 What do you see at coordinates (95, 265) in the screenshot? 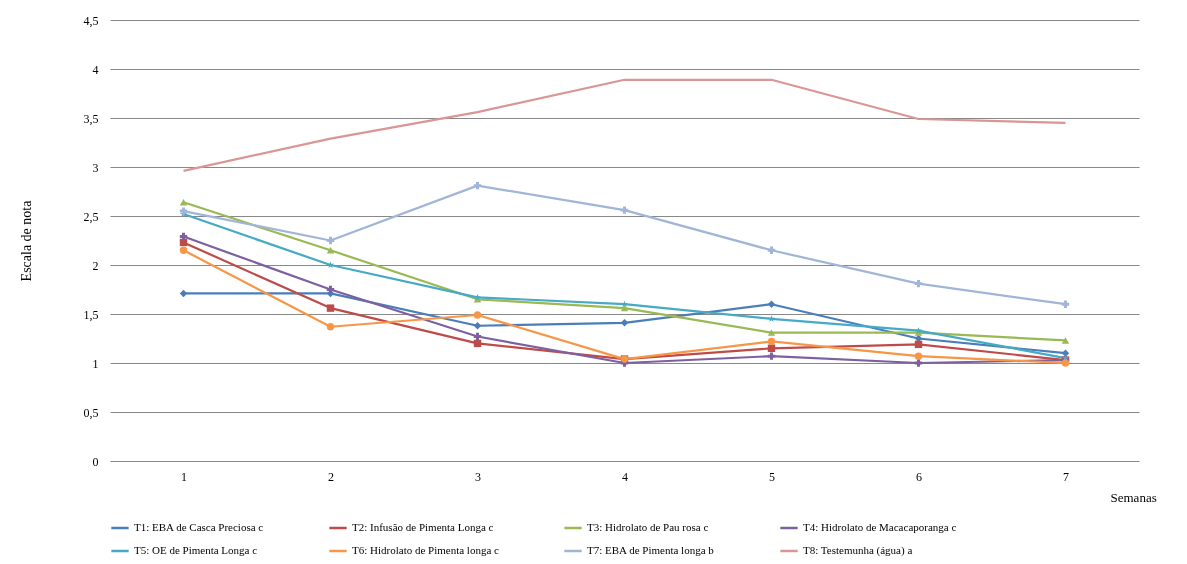
I see `y-tick-label: 2` at bounding box center [95, 265].